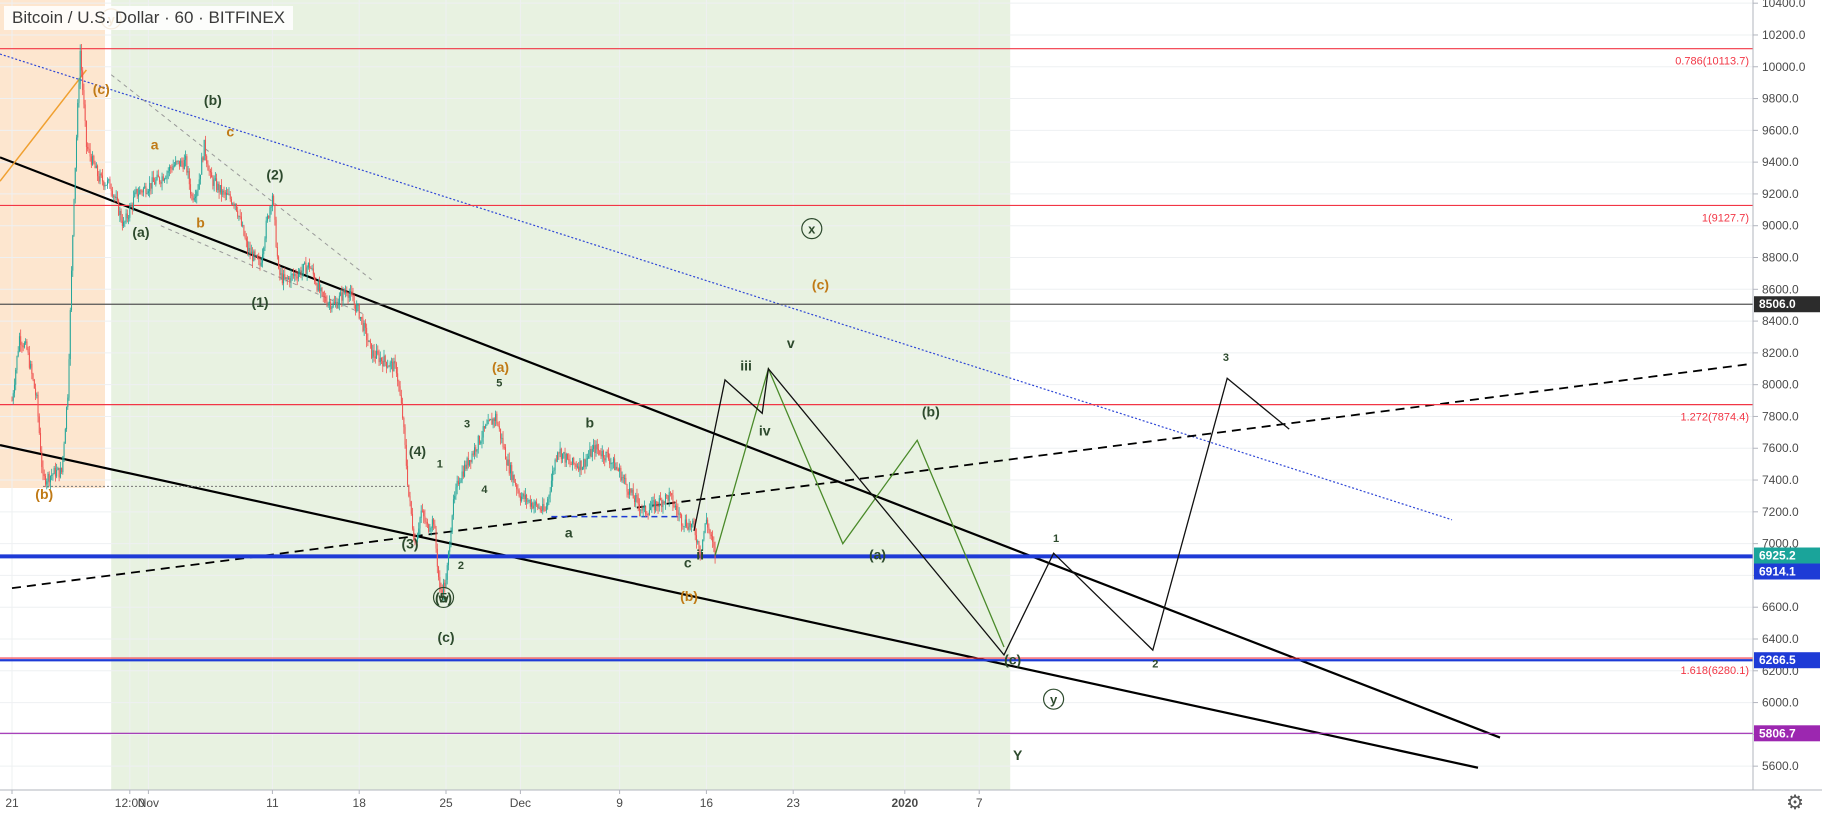  What do you see at coordinates (1780, 258) in the screenshot?
I see `price-tick-label: 8800.0` at bounding box center [1780, 258].